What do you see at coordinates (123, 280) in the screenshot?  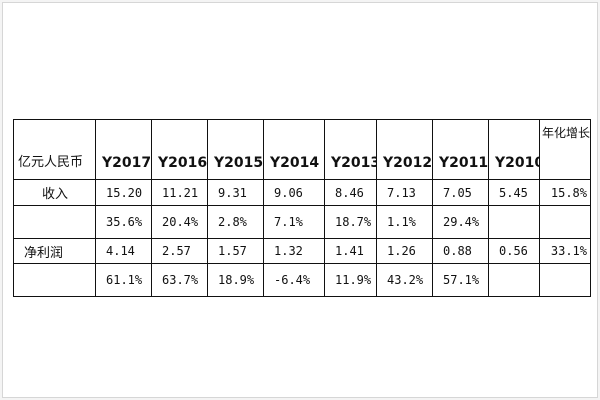 I see `net-profit-growth: 61.1%` at bounding box center [123, 280].